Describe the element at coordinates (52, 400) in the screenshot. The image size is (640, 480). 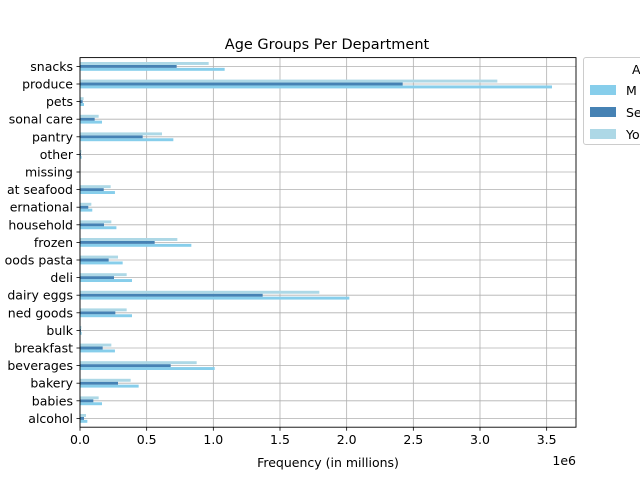
I see `y-tick-label: babies` at that location.